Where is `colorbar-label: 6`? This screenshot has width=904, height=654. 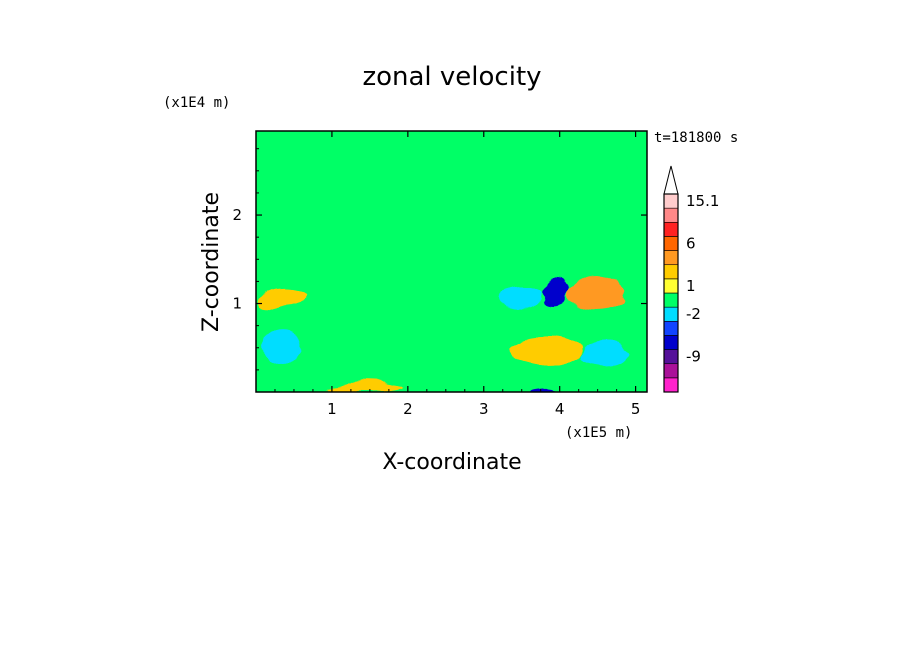 colorbar-label: 6 is located at coordinates (691, 244).